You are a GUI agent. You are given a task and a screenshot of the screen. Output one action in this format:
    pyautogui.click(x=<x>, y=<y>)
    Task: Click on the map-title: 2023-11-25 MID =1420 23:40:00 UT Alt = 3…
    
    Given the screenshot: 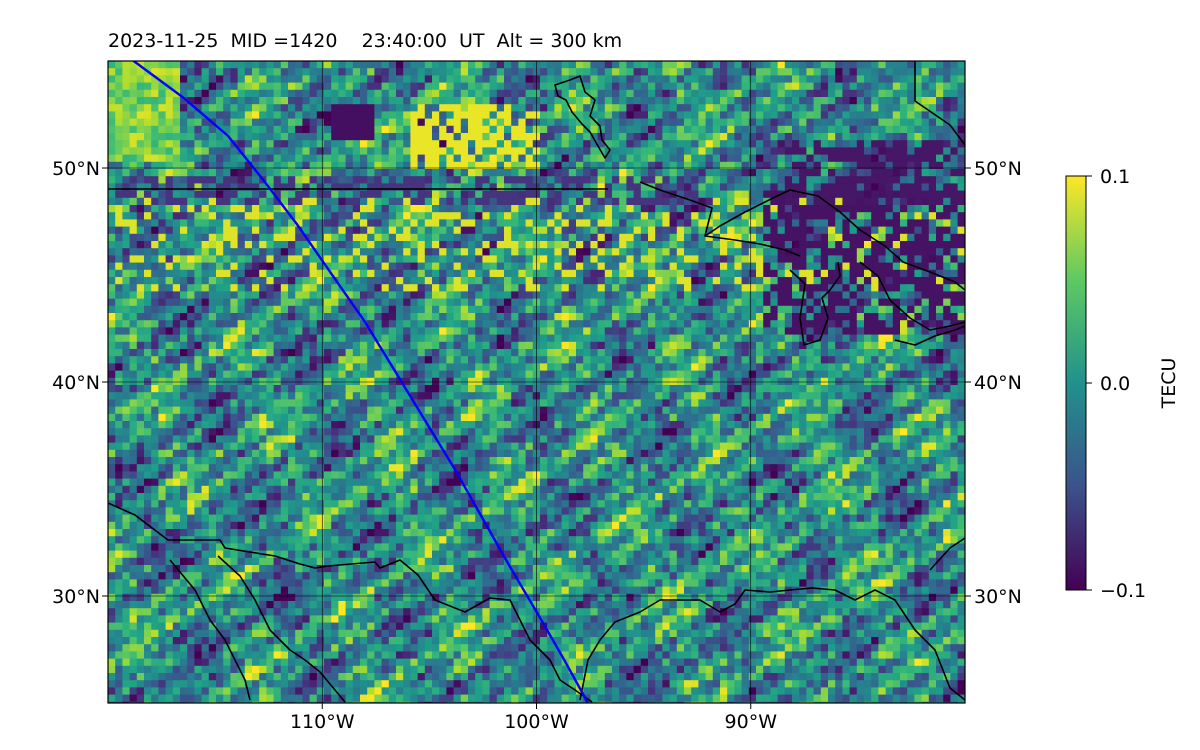 What is the action you would take?
    pyautogui.click(x=365, y=41)
    